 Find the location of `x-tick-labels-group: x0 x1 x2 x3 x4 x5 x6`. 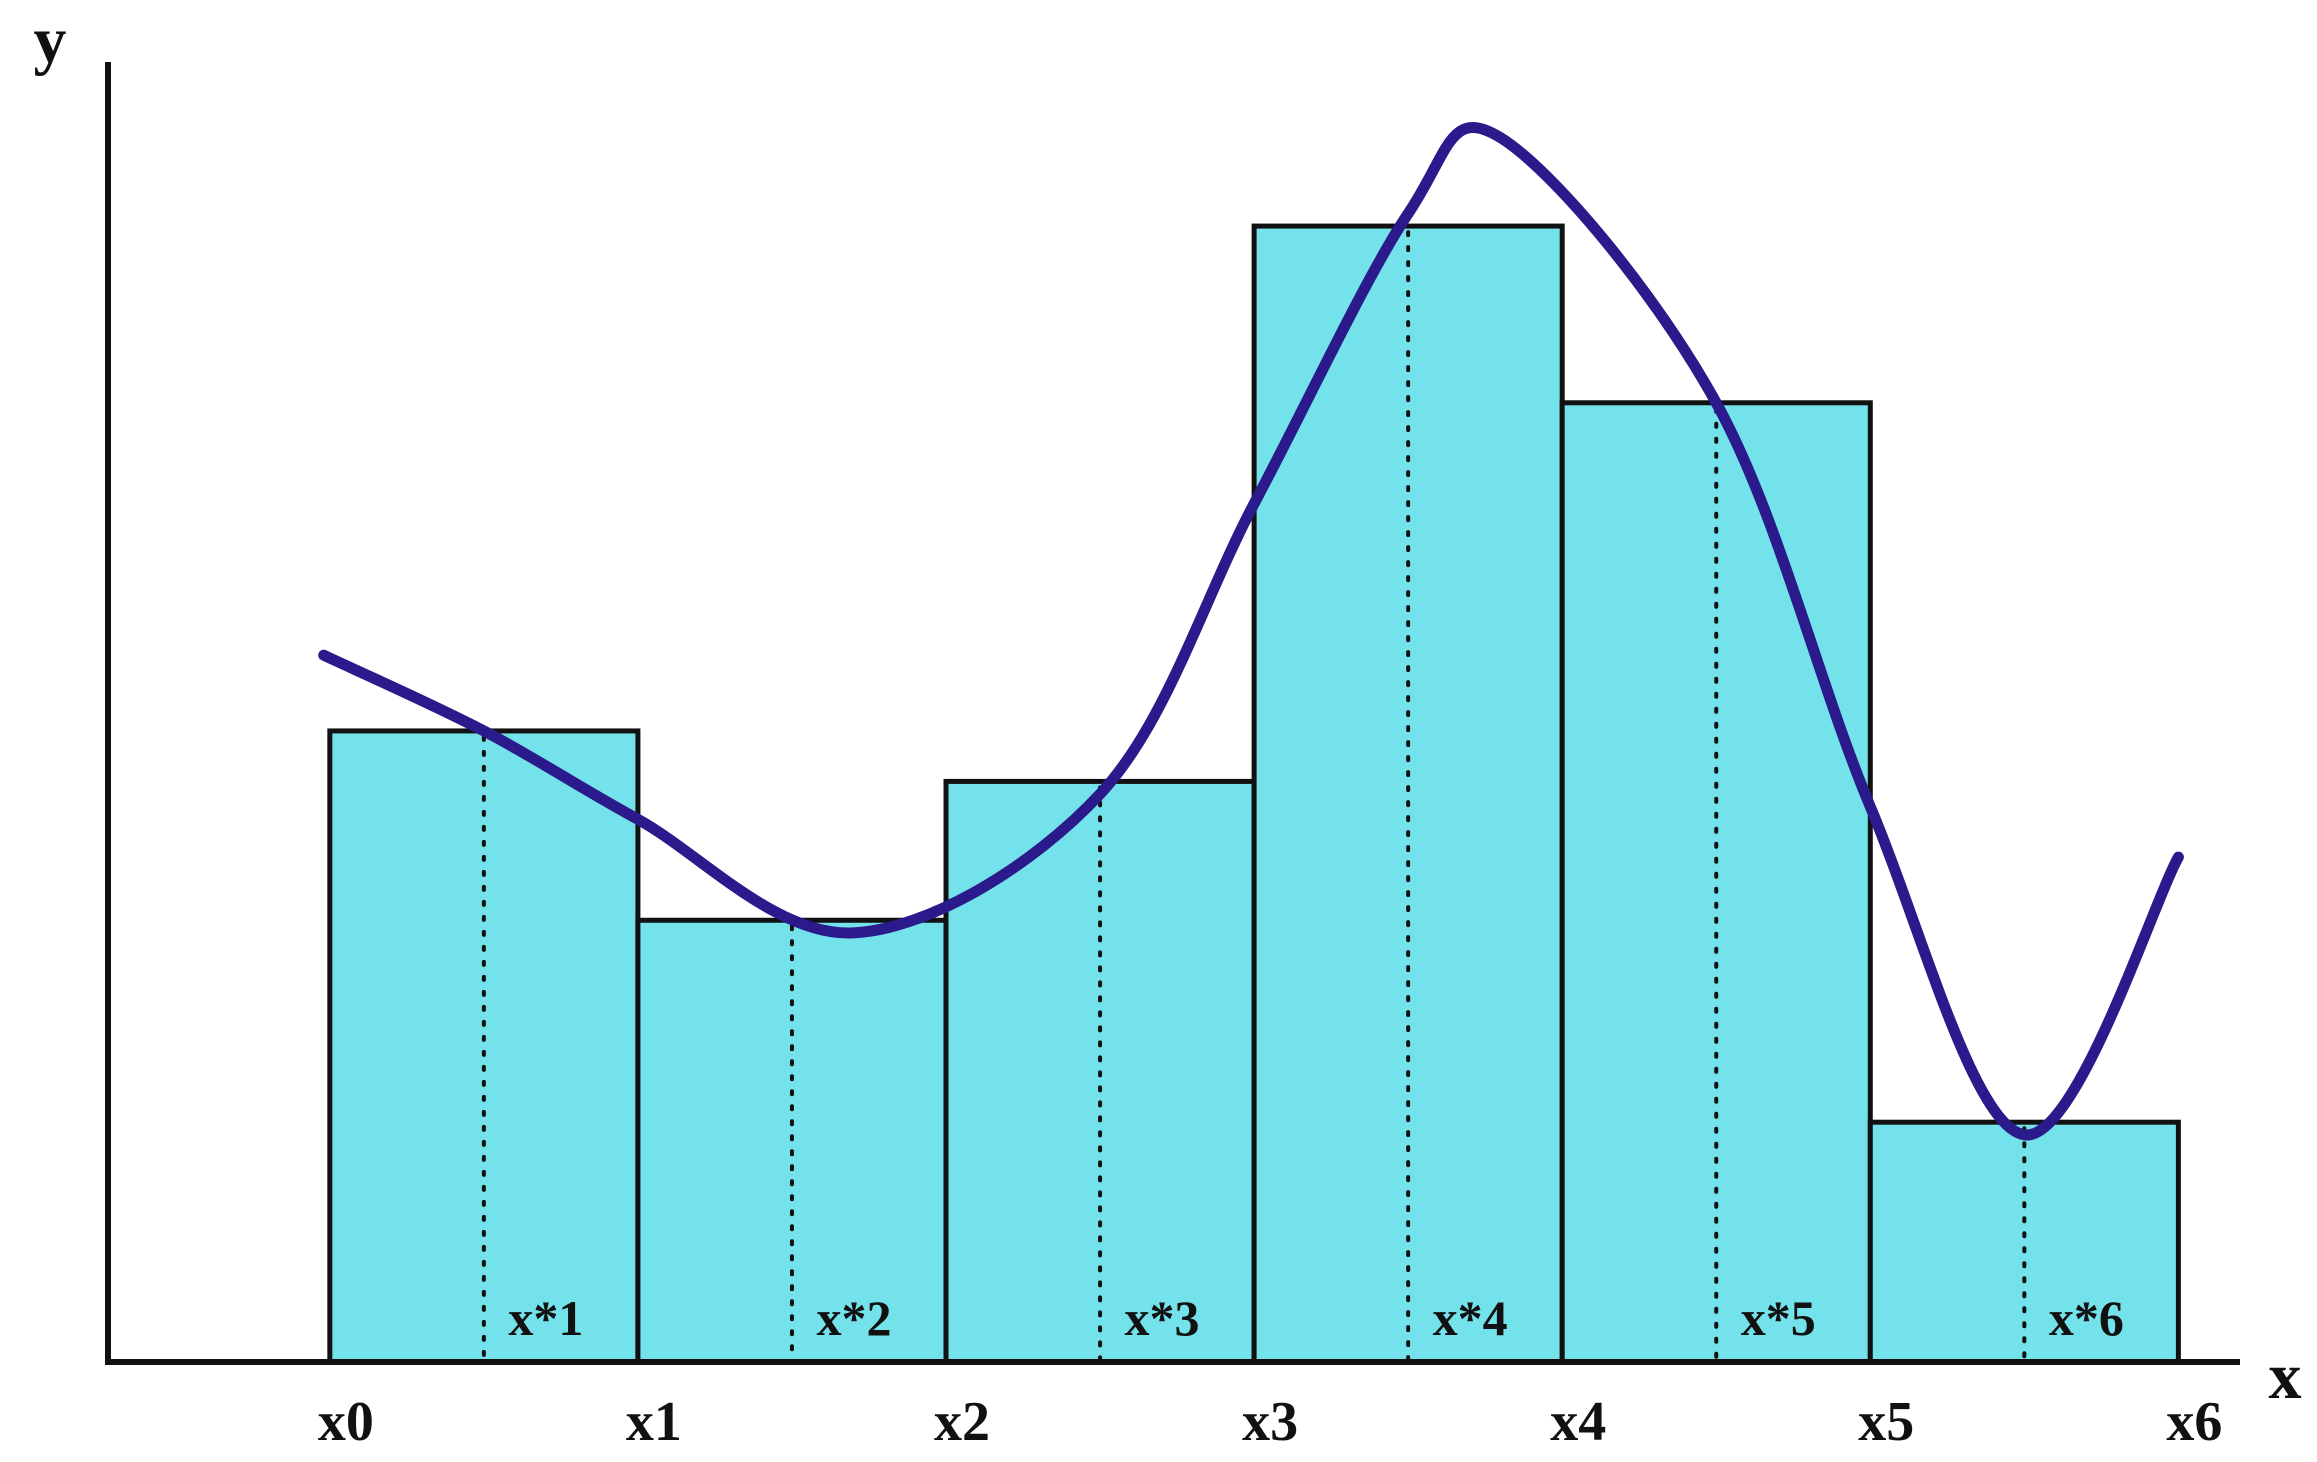

x-tick-labels-group: x0 x1 x2 x3 x4 x5 x6 is located at coordinates (1270, 1422).